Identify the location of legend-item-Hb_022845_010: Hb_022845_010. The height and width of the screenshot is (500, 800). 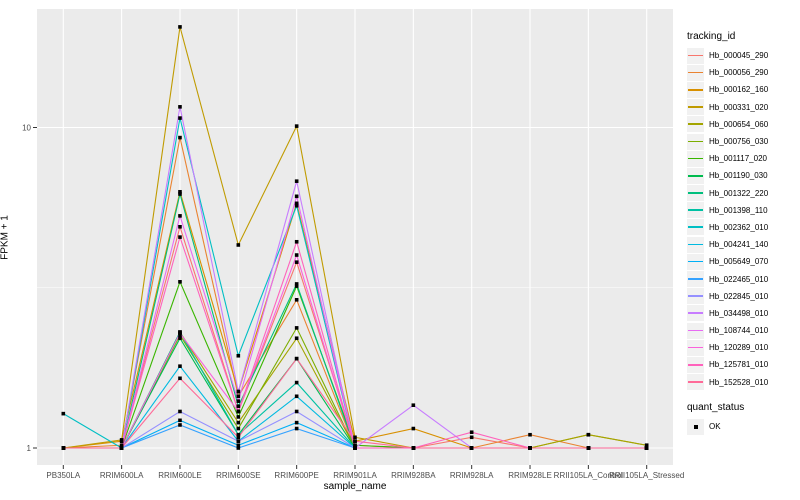
(743, 296).